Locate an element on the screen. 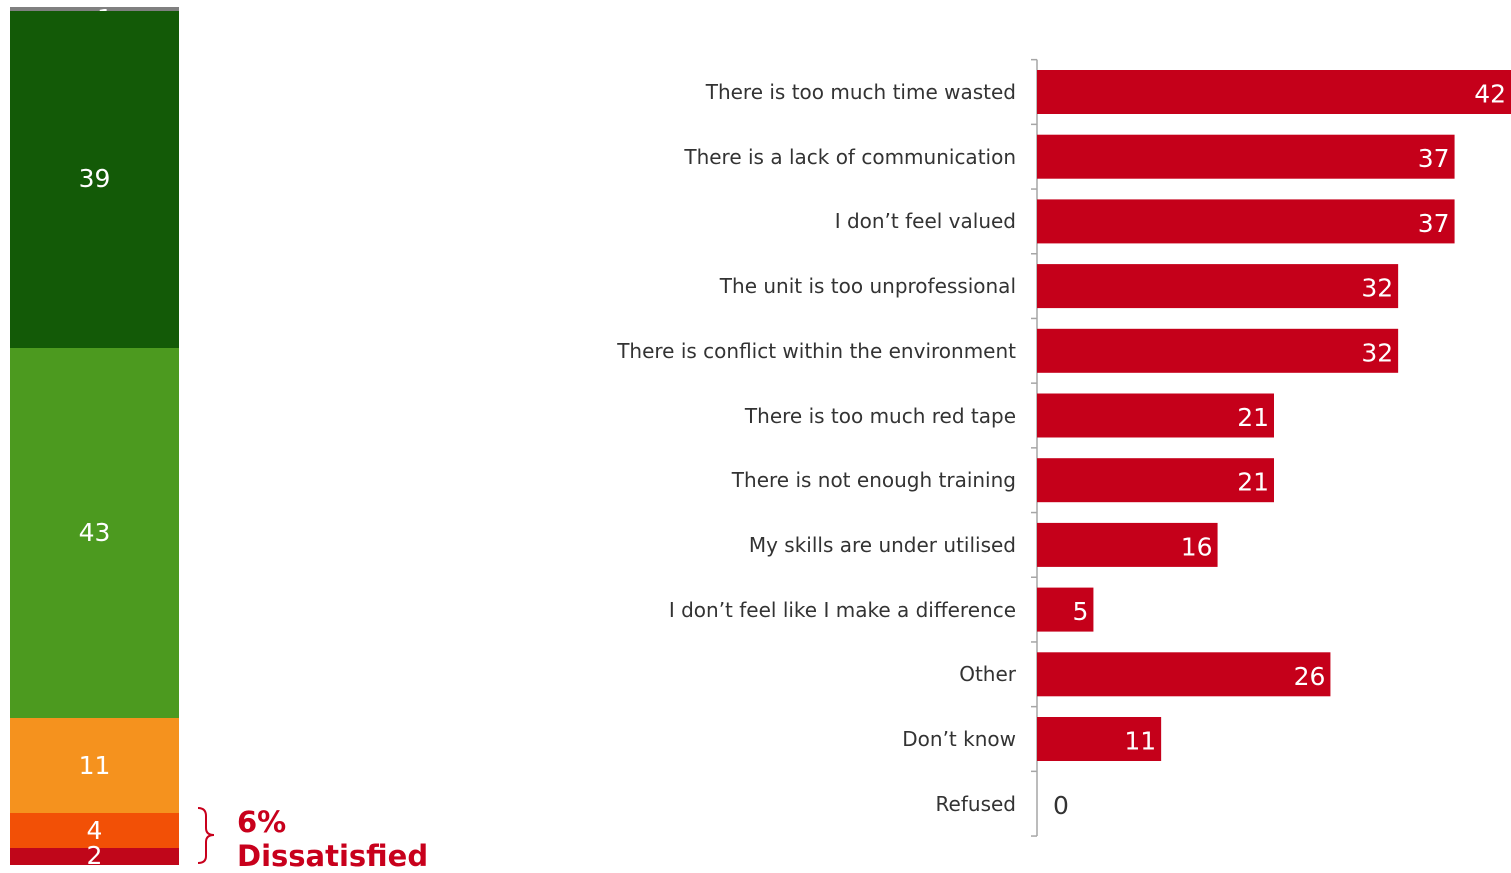 This screenshot has width=1511, height=873. bar-value-label: 5 is located at coordinates (1081, 611).